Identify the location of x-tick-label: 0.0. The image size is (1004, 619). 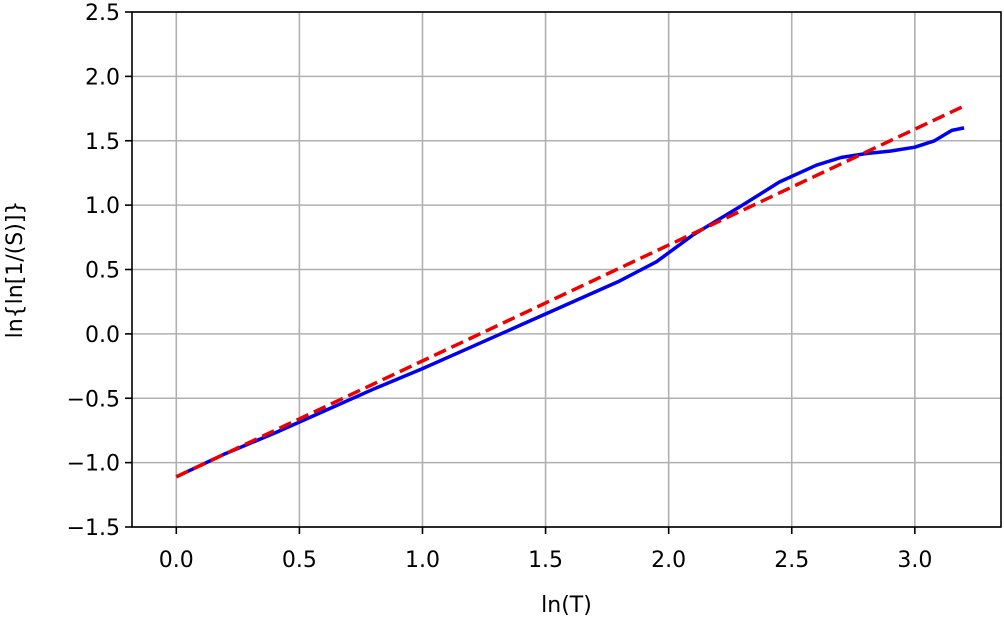
(176, 560).